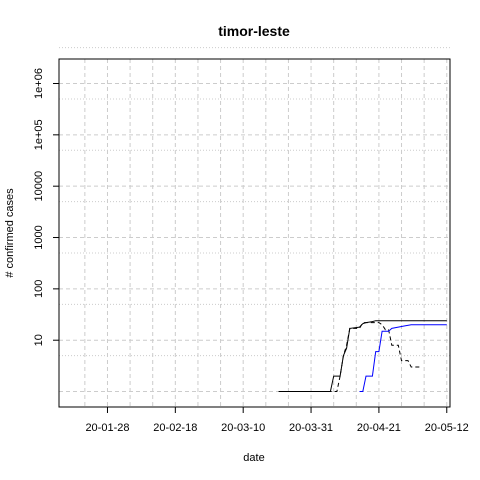  What do you see at coordinates (175, 428) in the screenshot?
I see `x-tick-label: 20-02-18` at bounding box center [175, 428].